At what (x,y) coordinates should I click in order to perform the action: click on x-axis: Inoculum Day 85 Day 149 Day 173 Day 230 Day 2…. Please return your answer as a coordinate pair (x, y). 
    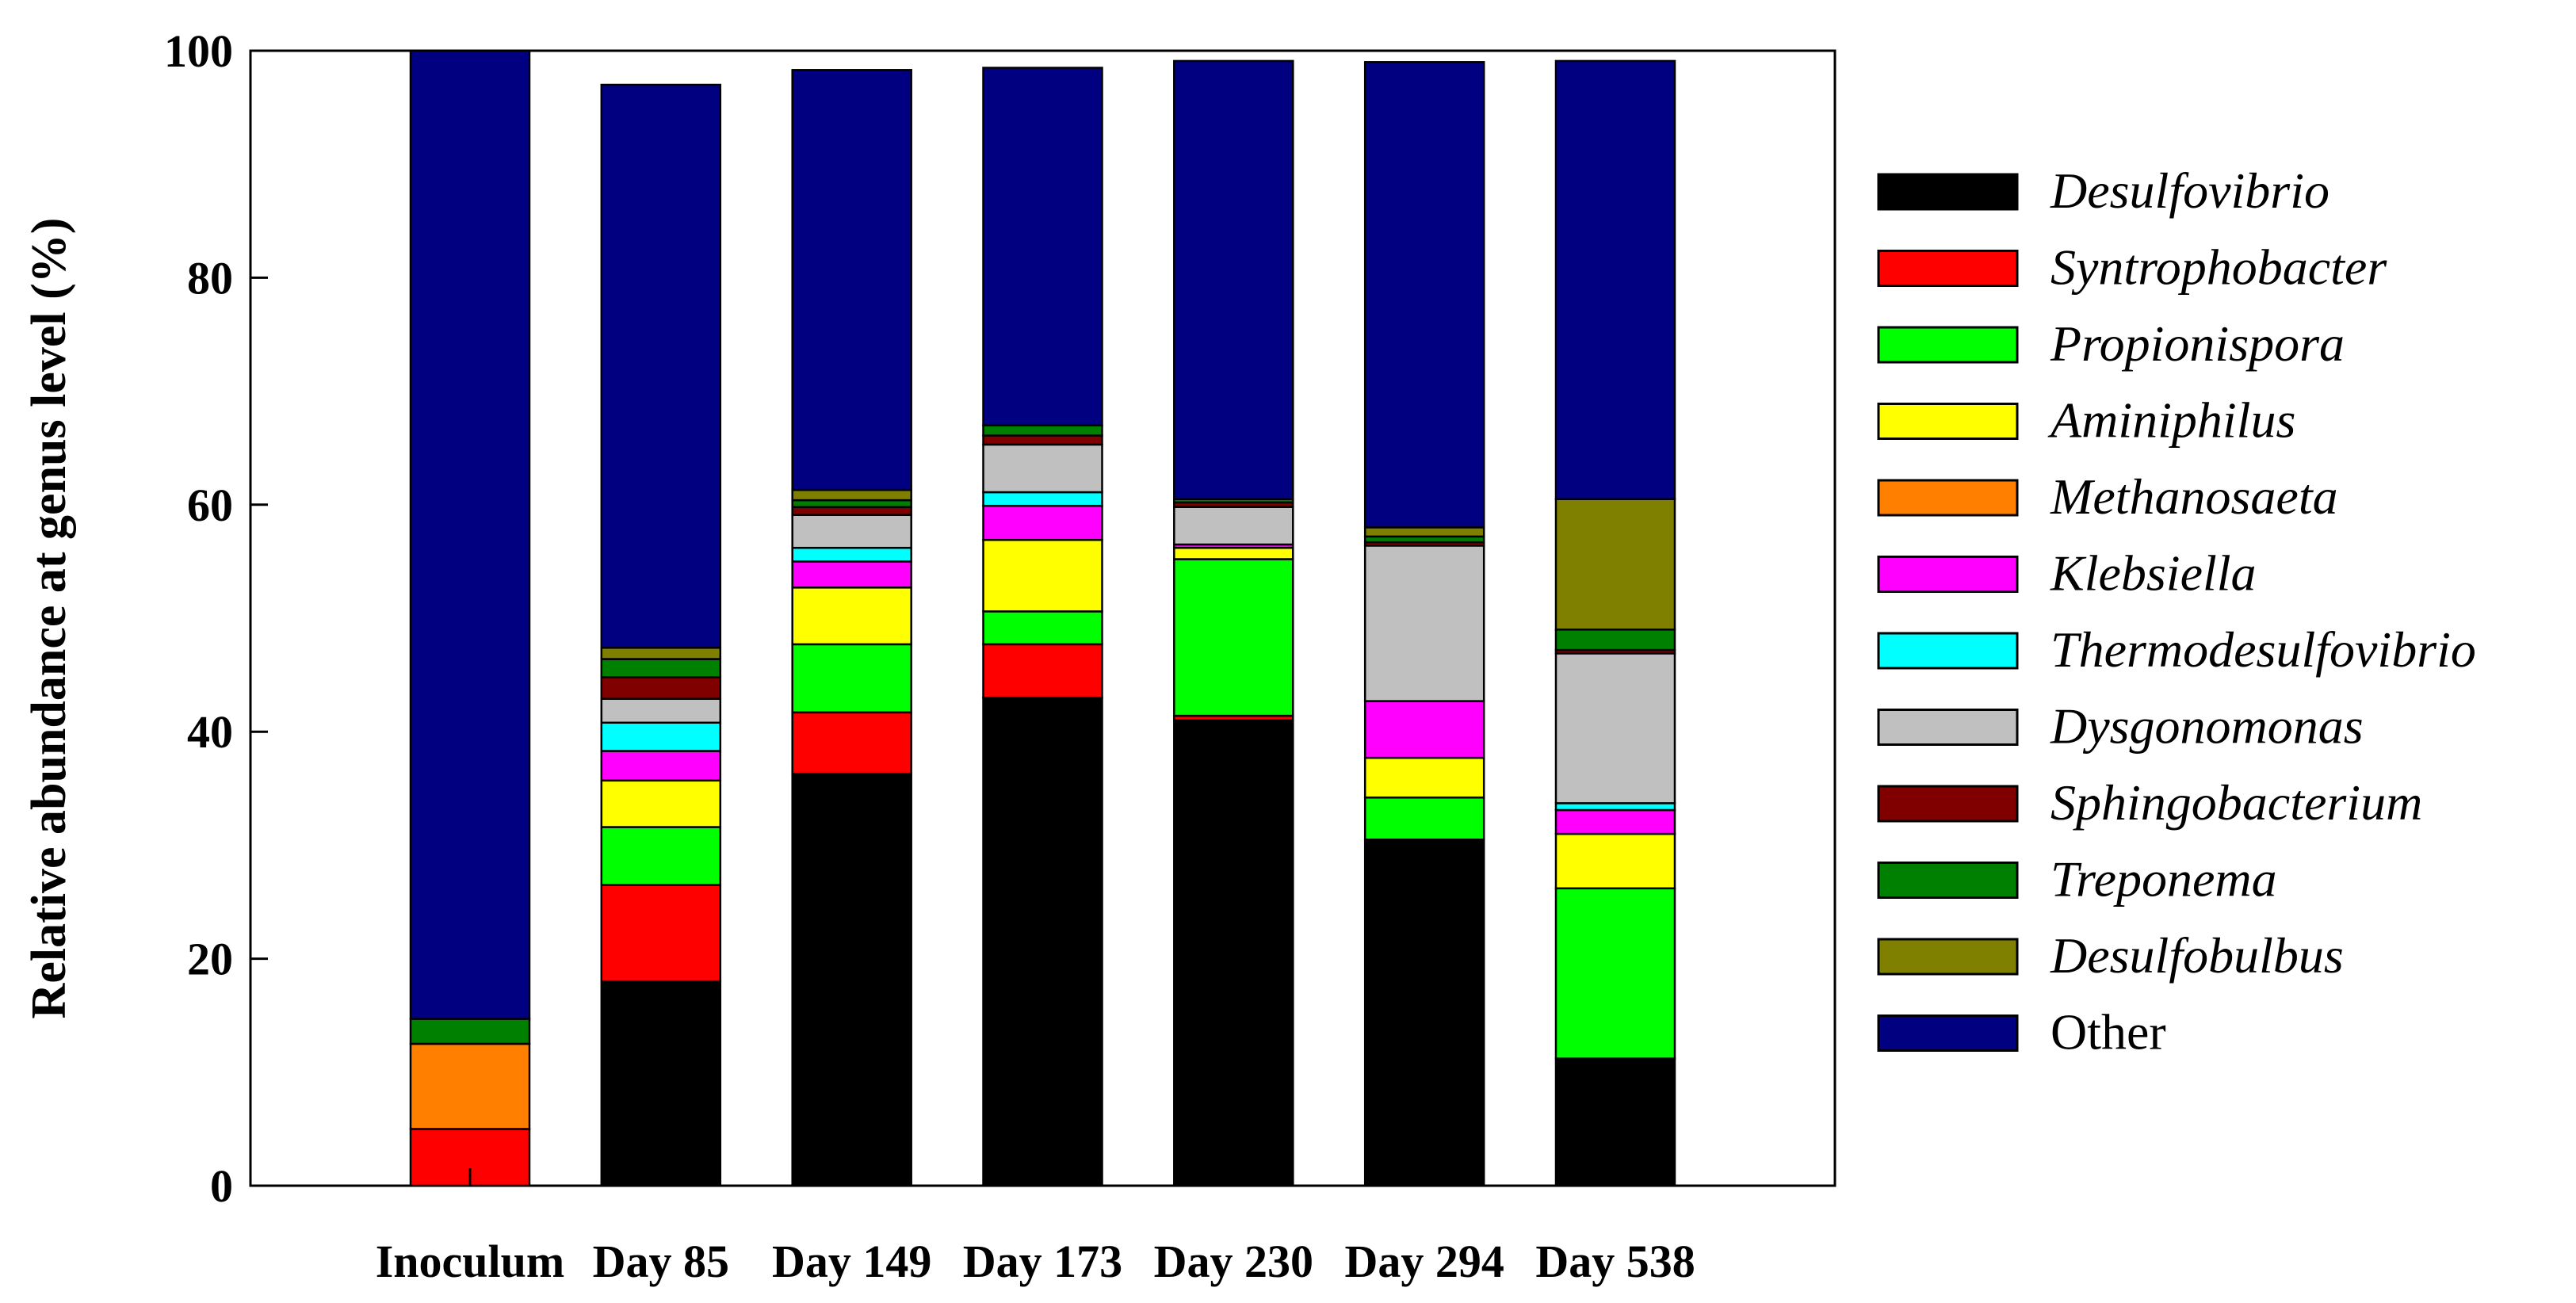
    Looking at the image, I should click on (1035, 1227).